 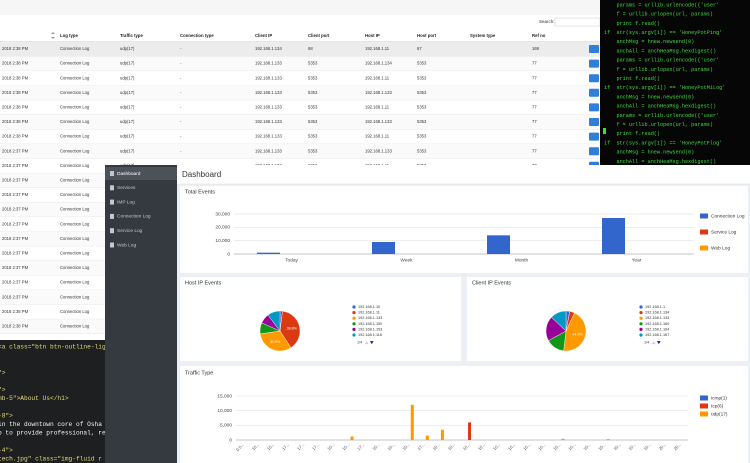 What do you see at coordinates (134, 217) in the screenshot?
I see `nav-item: Connection Log` at bounding box center [134, 217].